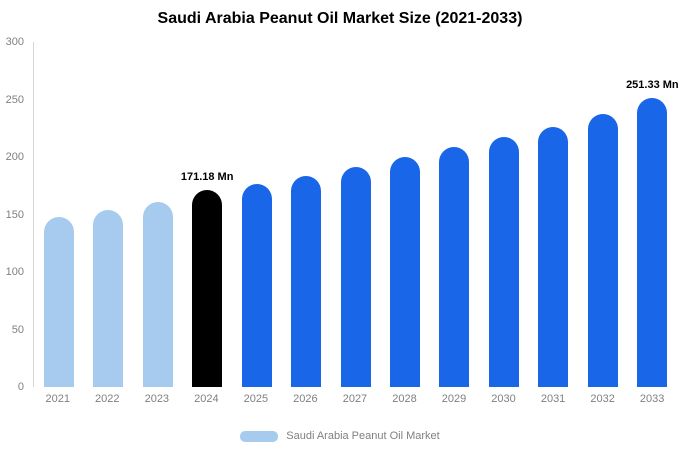 The height and width of the screenshot is (450, 680). Describe the element at coordinates (206, 399) in the screenshot. I see `x-label-2024: 2024` at that location.